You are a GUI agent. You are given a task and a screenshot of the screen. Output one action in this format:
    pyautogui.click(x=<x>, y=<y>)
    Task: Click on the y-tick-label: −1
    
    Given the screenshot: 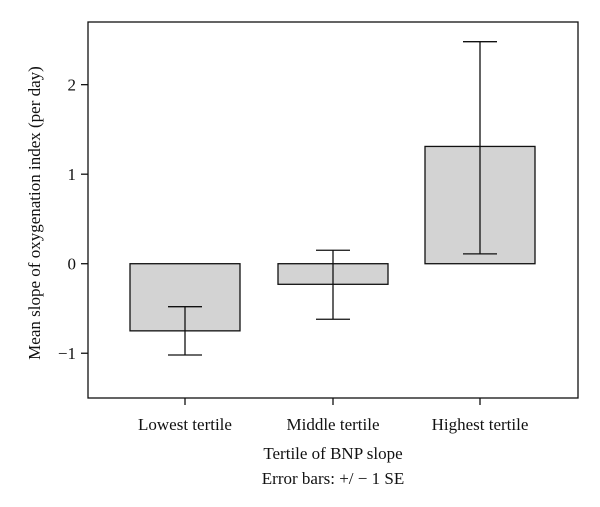 What is the action you would take?
    pyautogui.click(x=67, y=353)
    